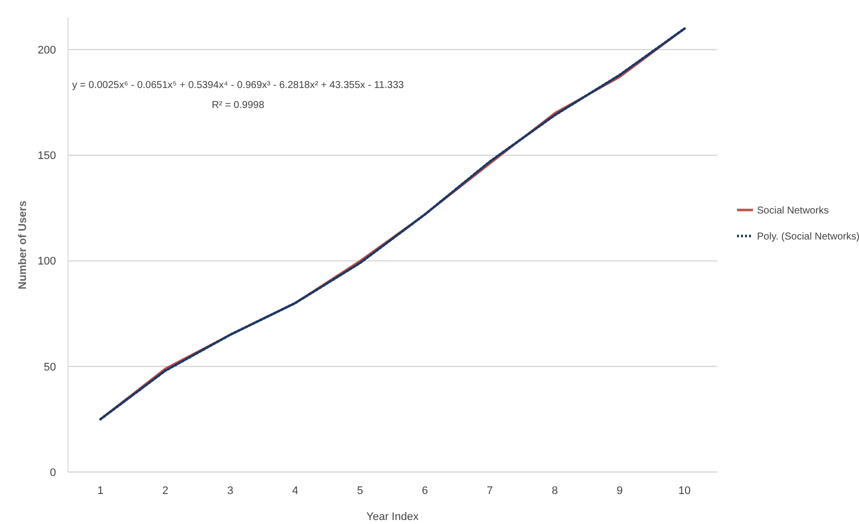 The image size is (859, 524). I want to click on x-tick-label: 2, so click(165, 491).